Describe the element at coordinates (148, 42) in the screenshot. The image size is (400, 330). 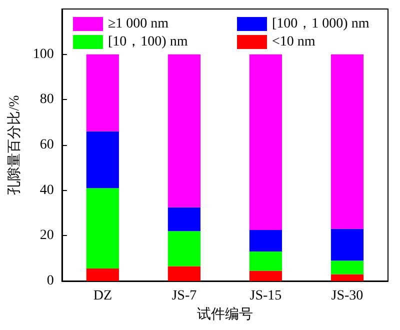
I see `legend-label: [10，100) nm` at that location.